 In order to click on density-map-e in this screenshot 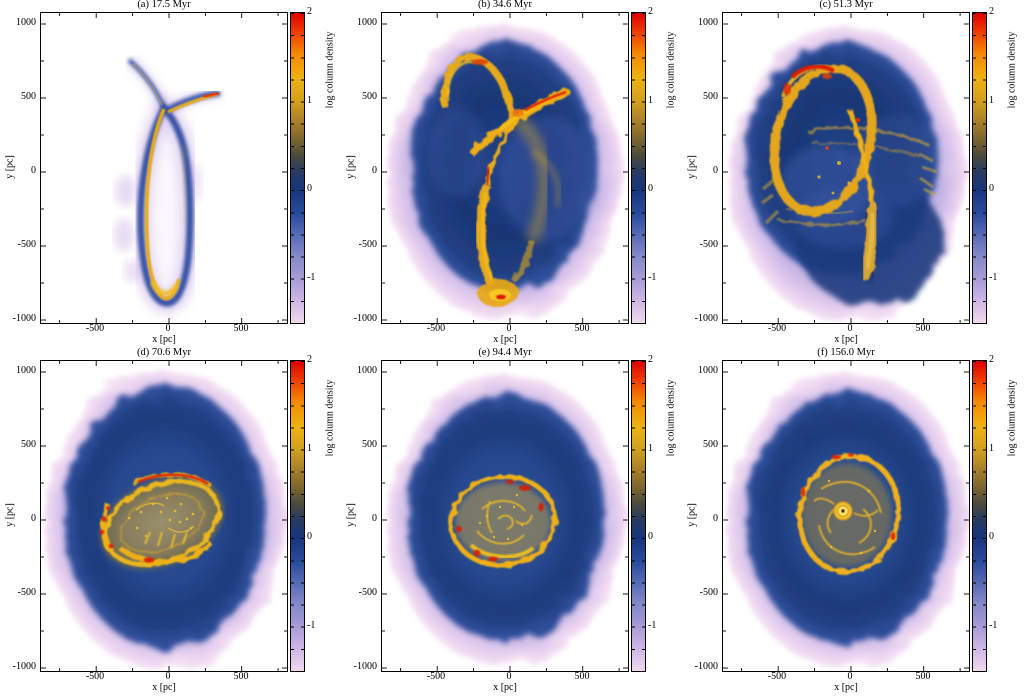, I will do `click(505, 516)`.